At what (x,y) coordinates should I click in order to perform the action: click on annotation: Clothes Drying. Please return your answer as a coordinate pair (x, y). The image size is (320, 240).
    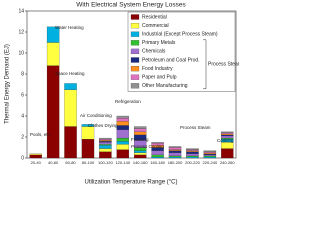
    Looking at the image, I should click on (103, 125).